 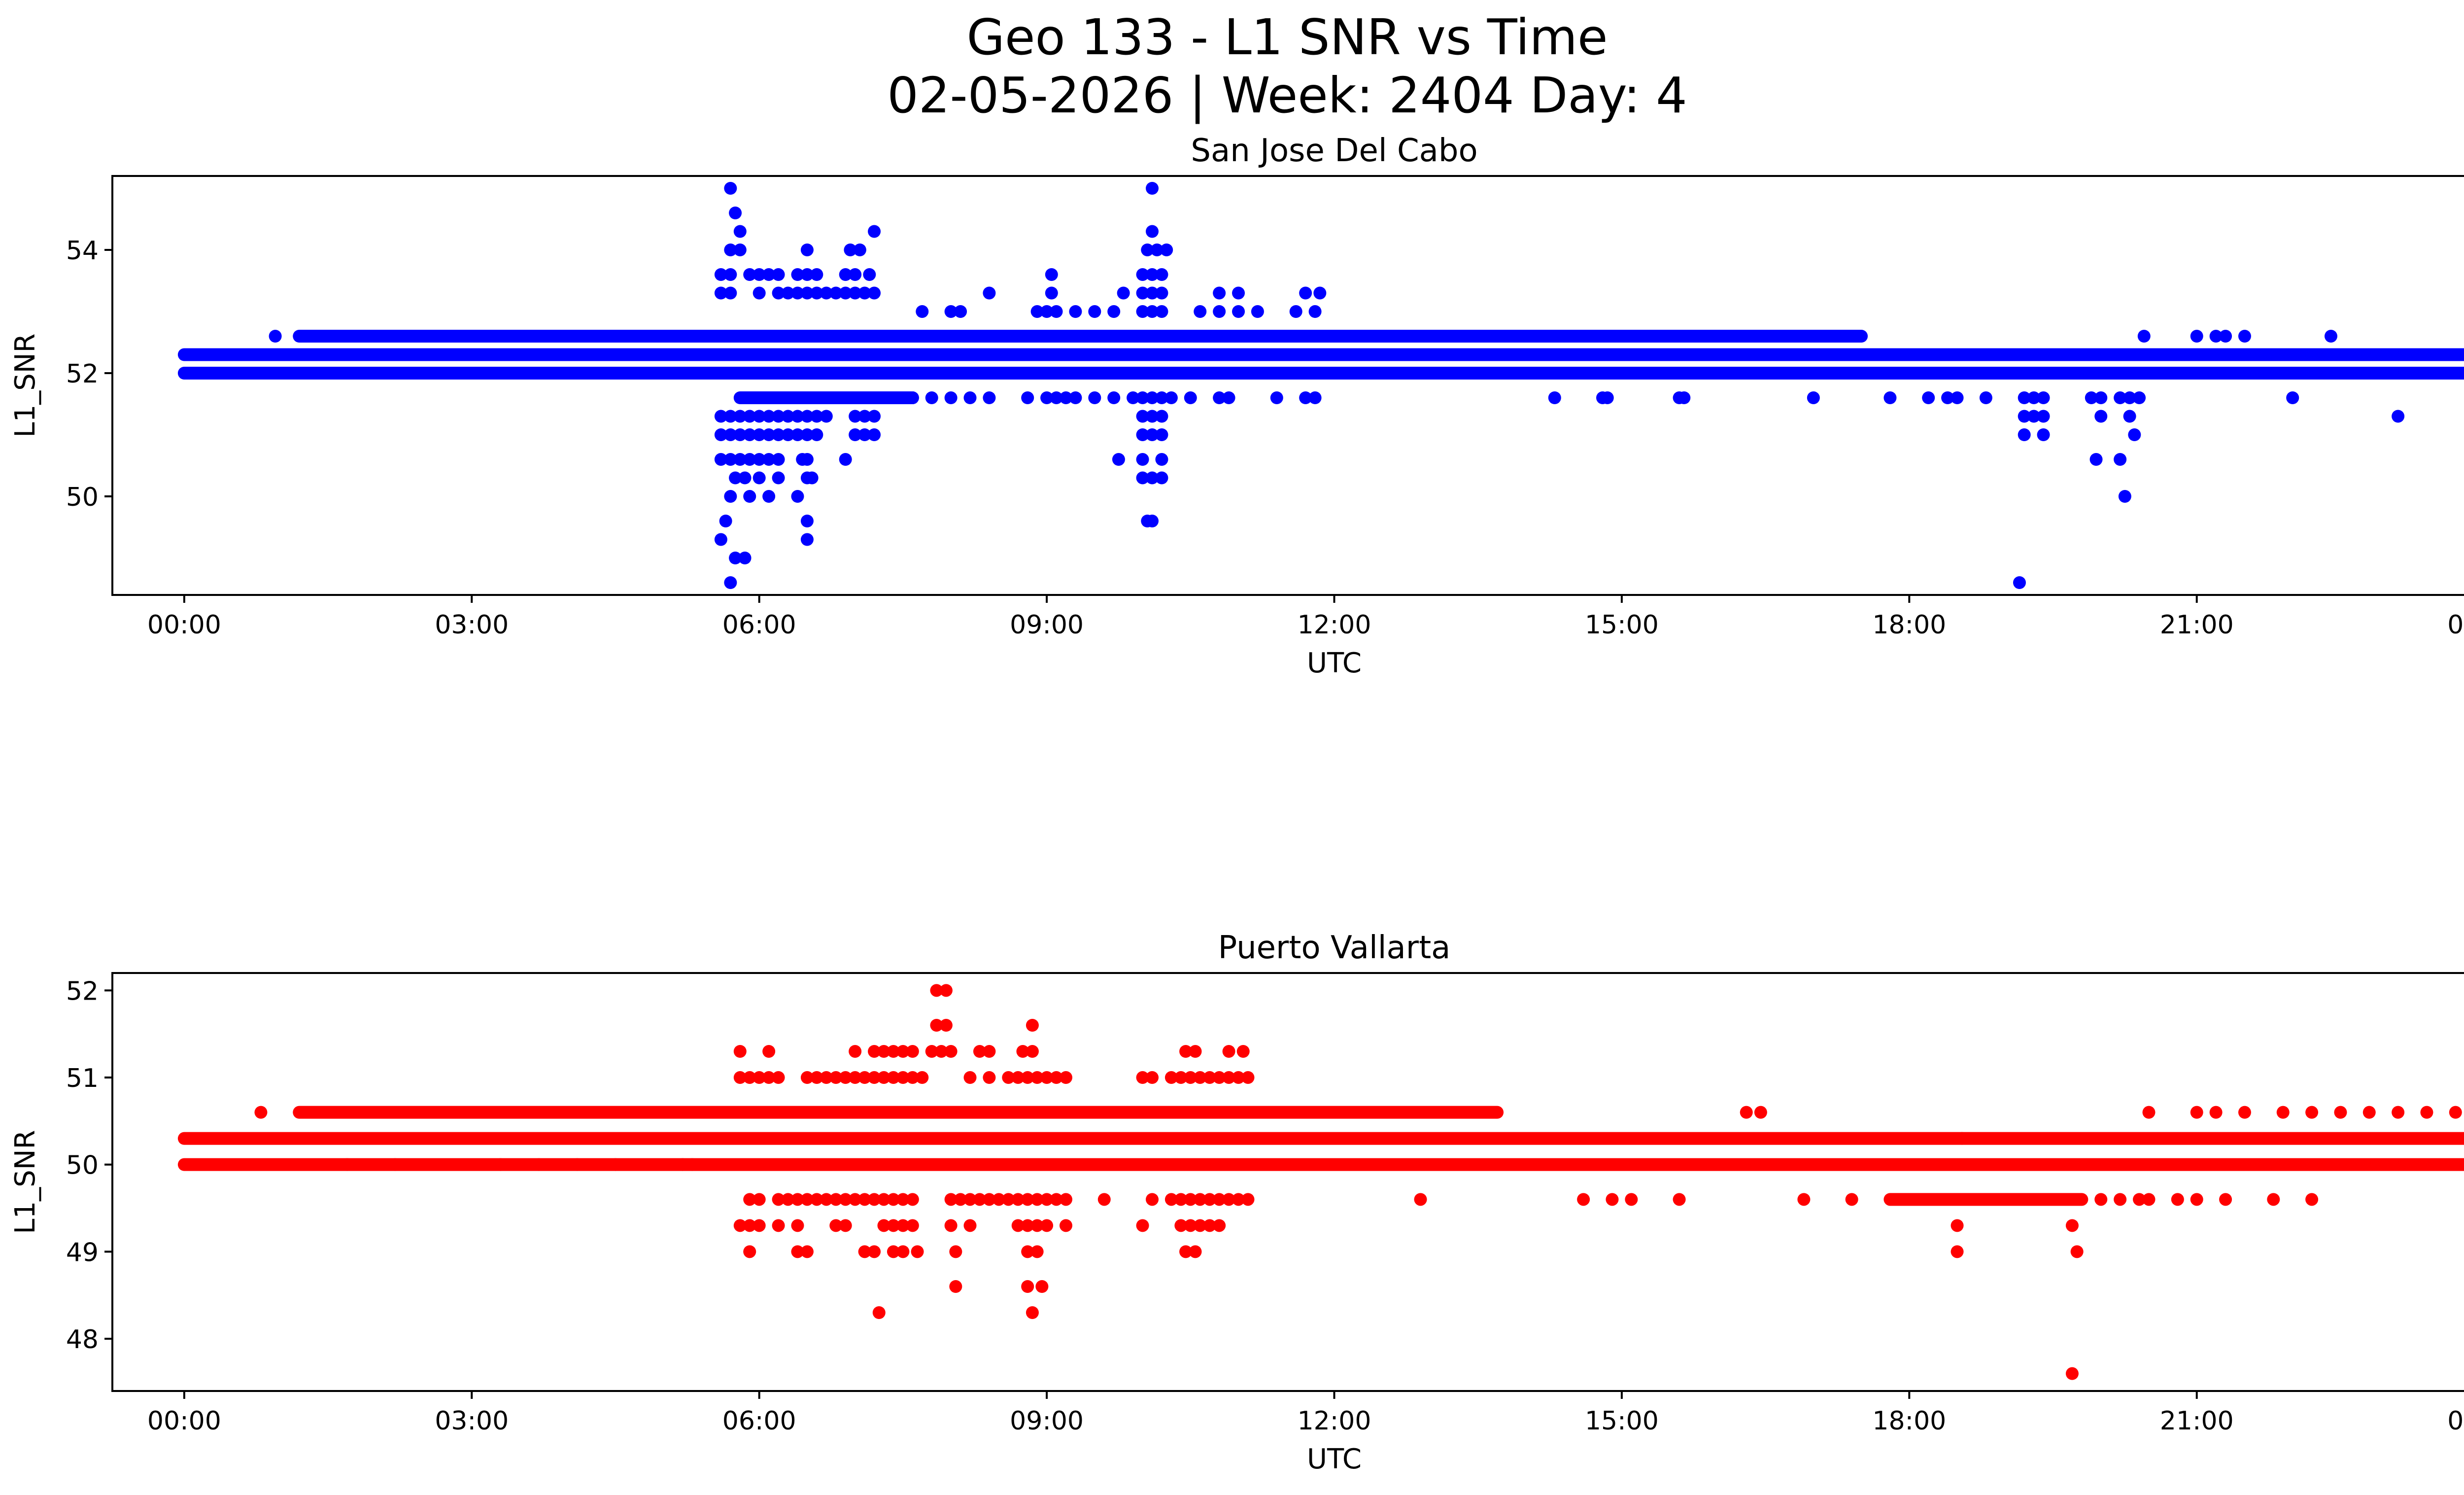 I want to click on y-tick-label: 52, so click(x=82, y=374).